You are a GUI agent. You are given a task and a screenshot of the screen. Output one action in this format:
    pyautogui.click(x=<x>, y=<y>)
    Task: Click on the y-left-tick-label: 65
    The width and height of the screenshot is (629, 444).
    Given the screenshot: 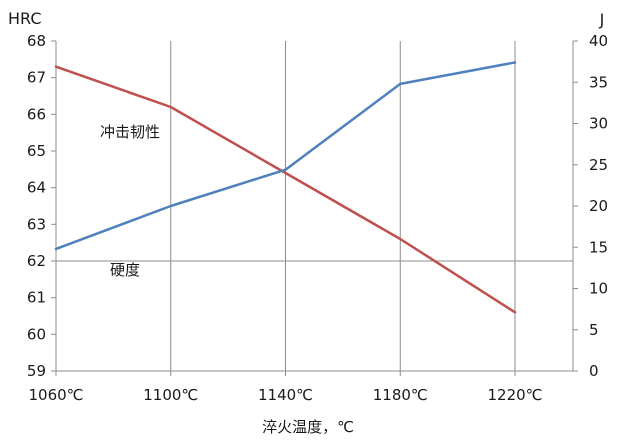 What is the action you would take?
    pyautogui.click(x=36, y=151)
    